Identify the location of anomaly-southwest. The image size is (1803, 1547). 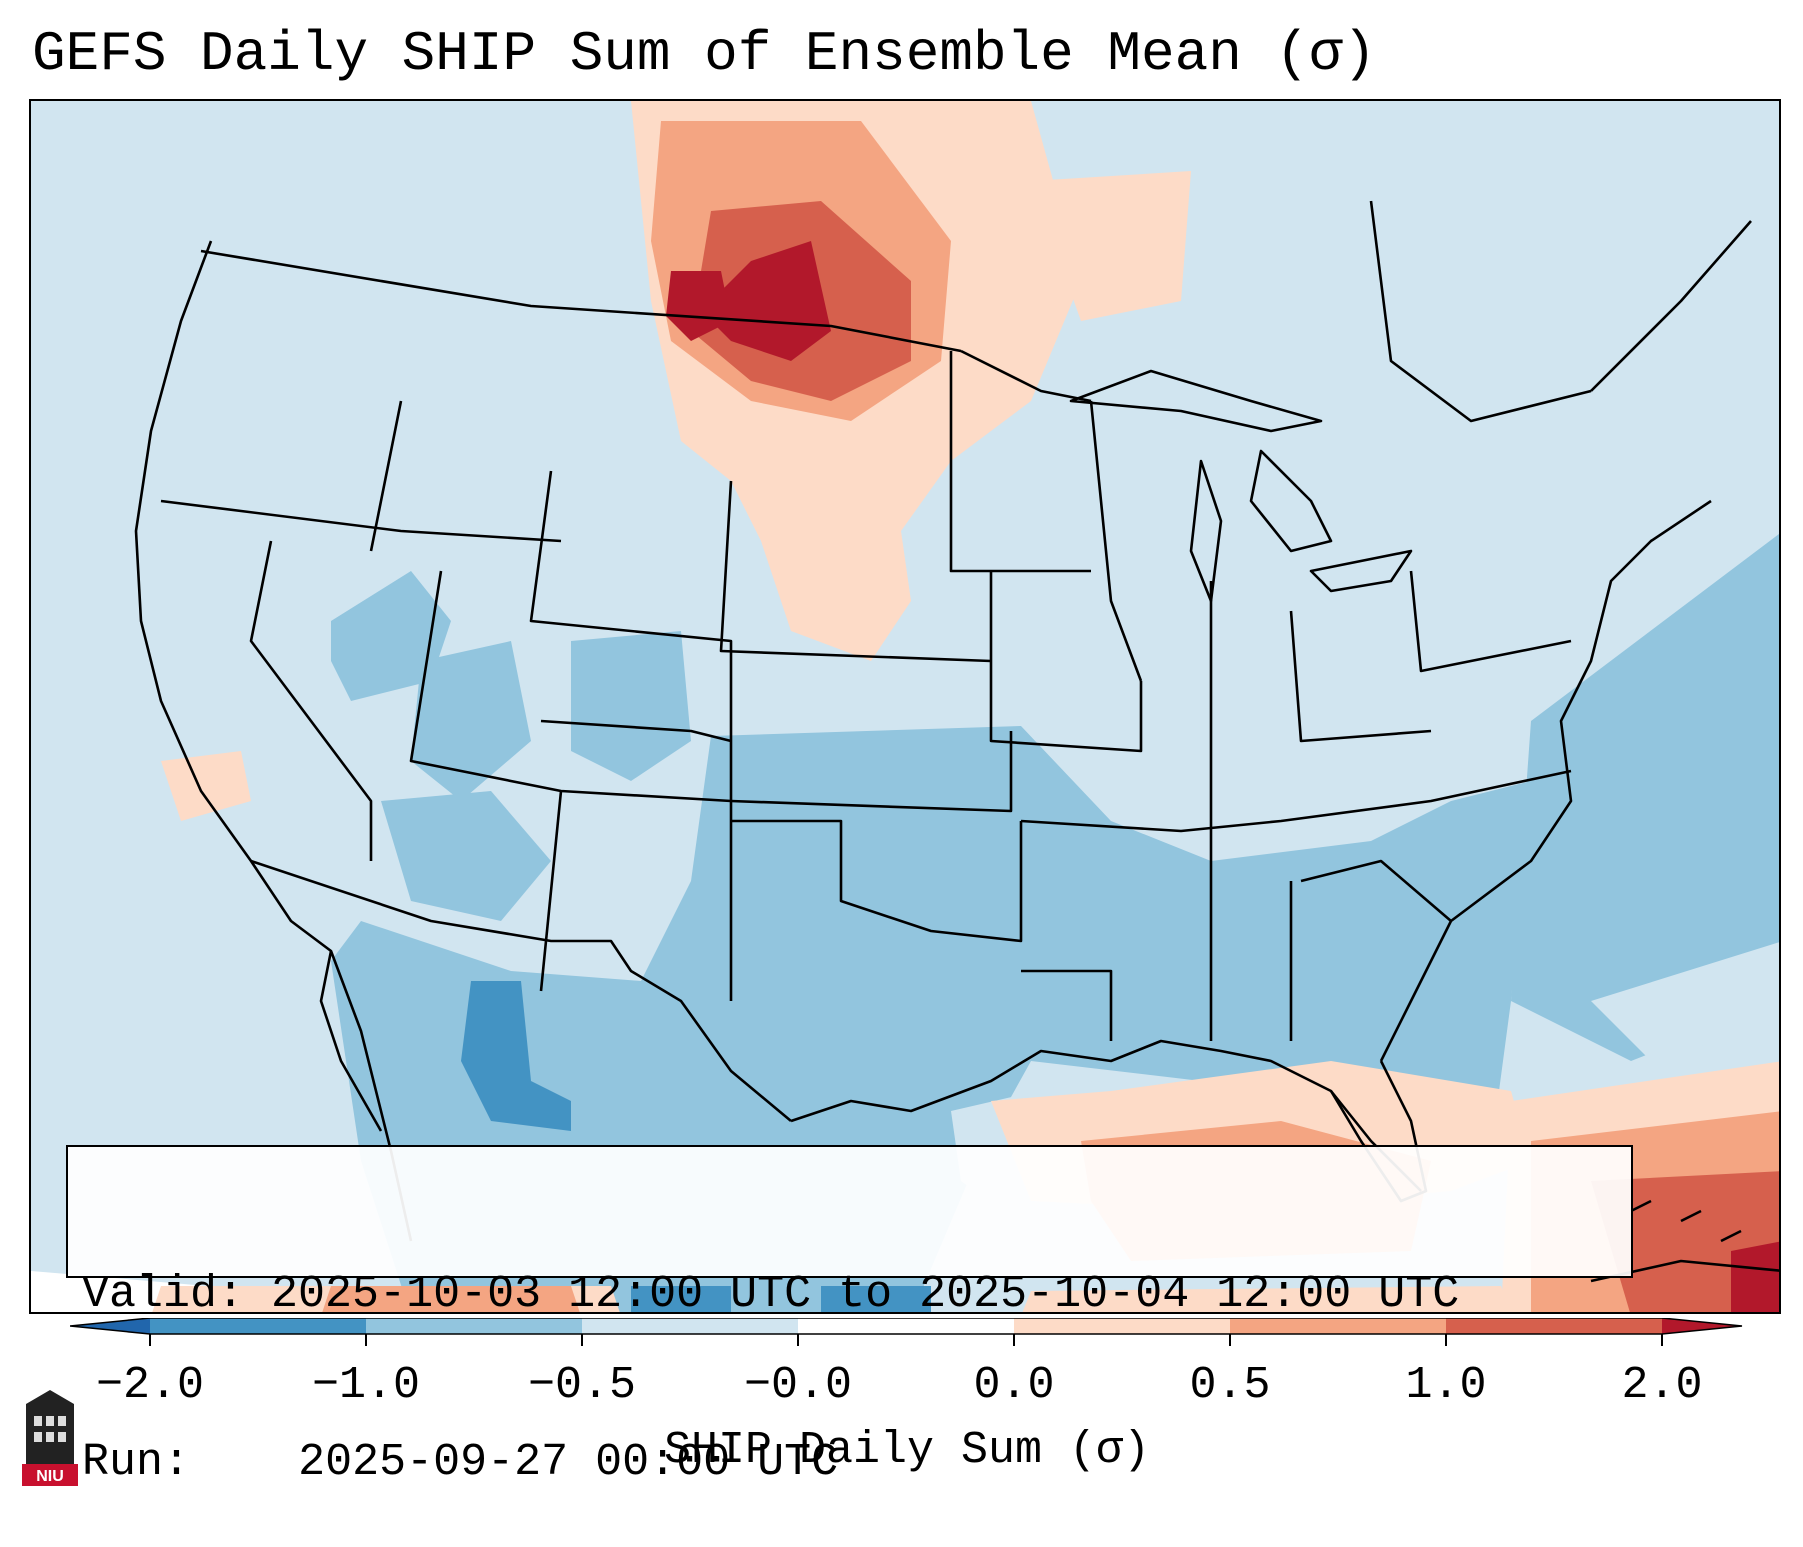
(466, 856).